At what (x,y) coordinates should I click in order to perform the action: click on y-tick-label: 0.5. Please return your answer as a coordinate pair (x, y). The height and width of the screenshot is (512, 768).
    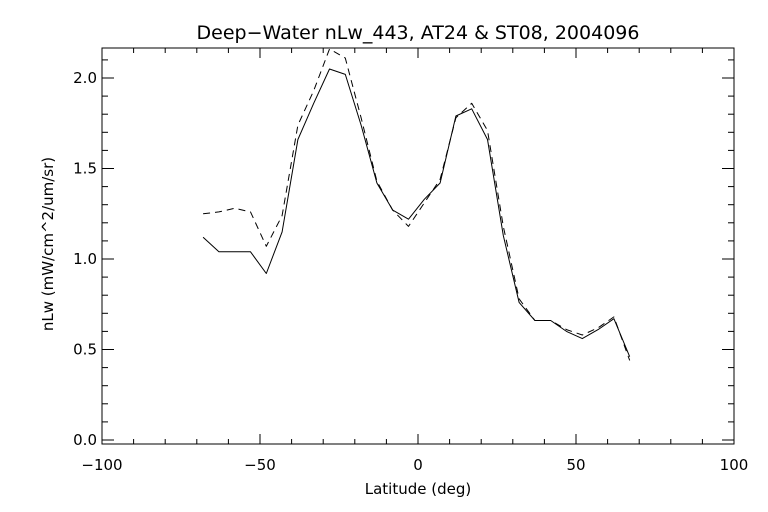
    Looking at the image, I should click on (85, 350).